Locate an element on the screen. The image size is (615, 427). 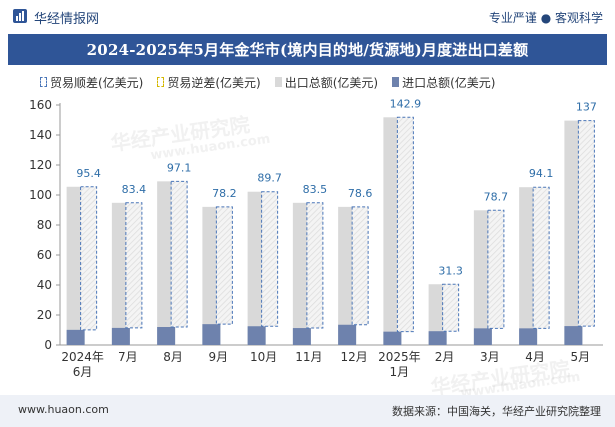
tagline: 专业严谨 ● 客观科学 is located at coordinates (545, 18).